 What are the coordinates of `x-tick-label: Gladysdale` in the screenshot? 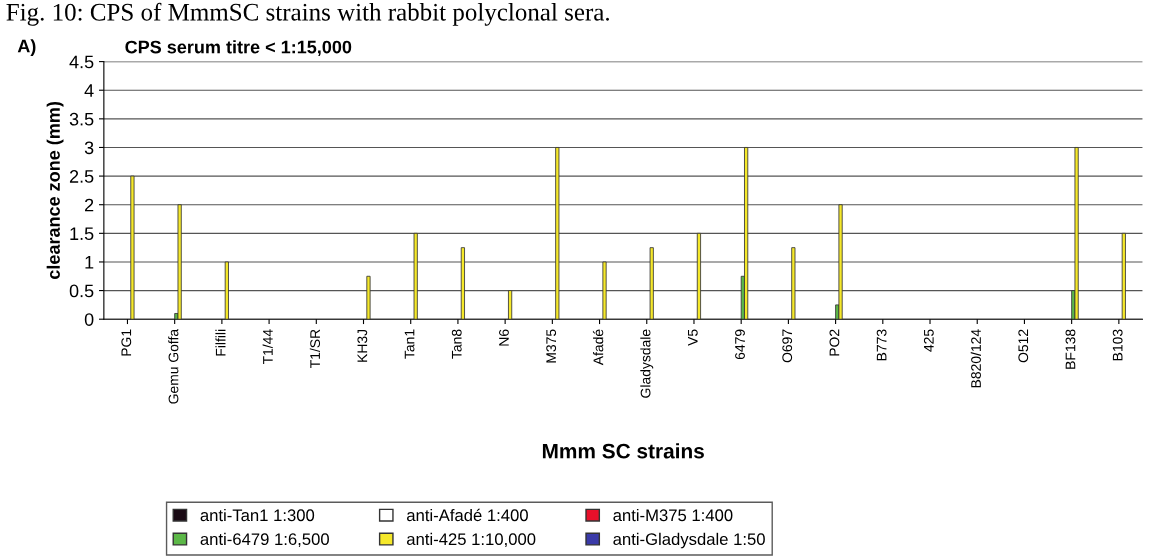 It's located at (647, 363).